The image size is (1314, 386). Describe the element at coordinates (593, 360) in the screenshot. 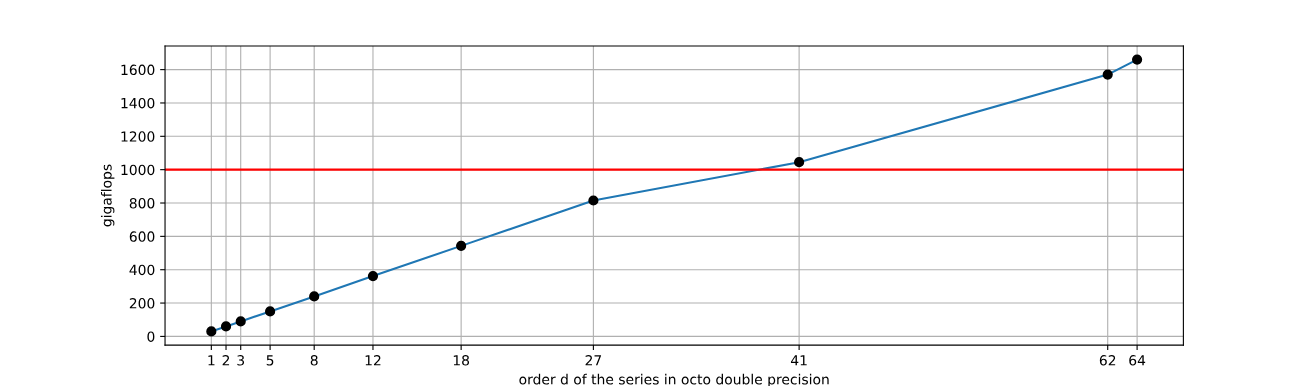

I see `x-tick-label: 27` at that location.